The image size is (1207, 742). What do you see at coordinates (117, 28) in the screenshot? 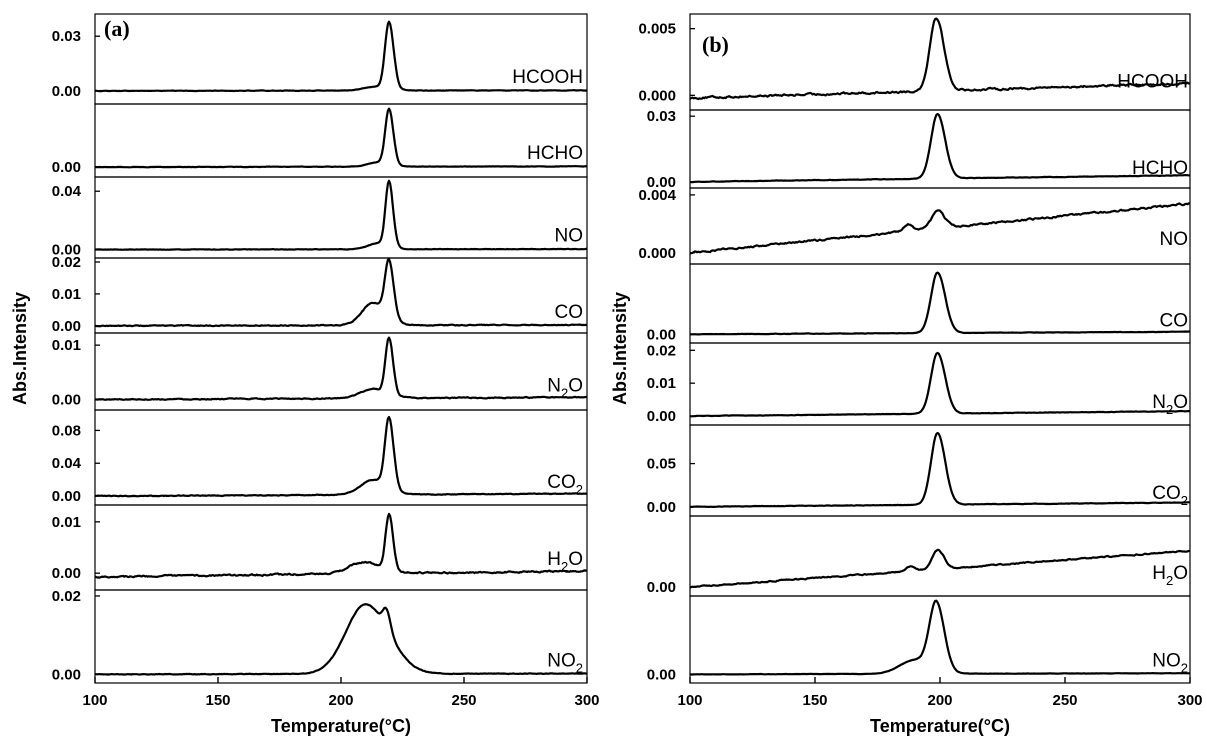
I see `panel-label: (a)` at bounding box center [117, 28].